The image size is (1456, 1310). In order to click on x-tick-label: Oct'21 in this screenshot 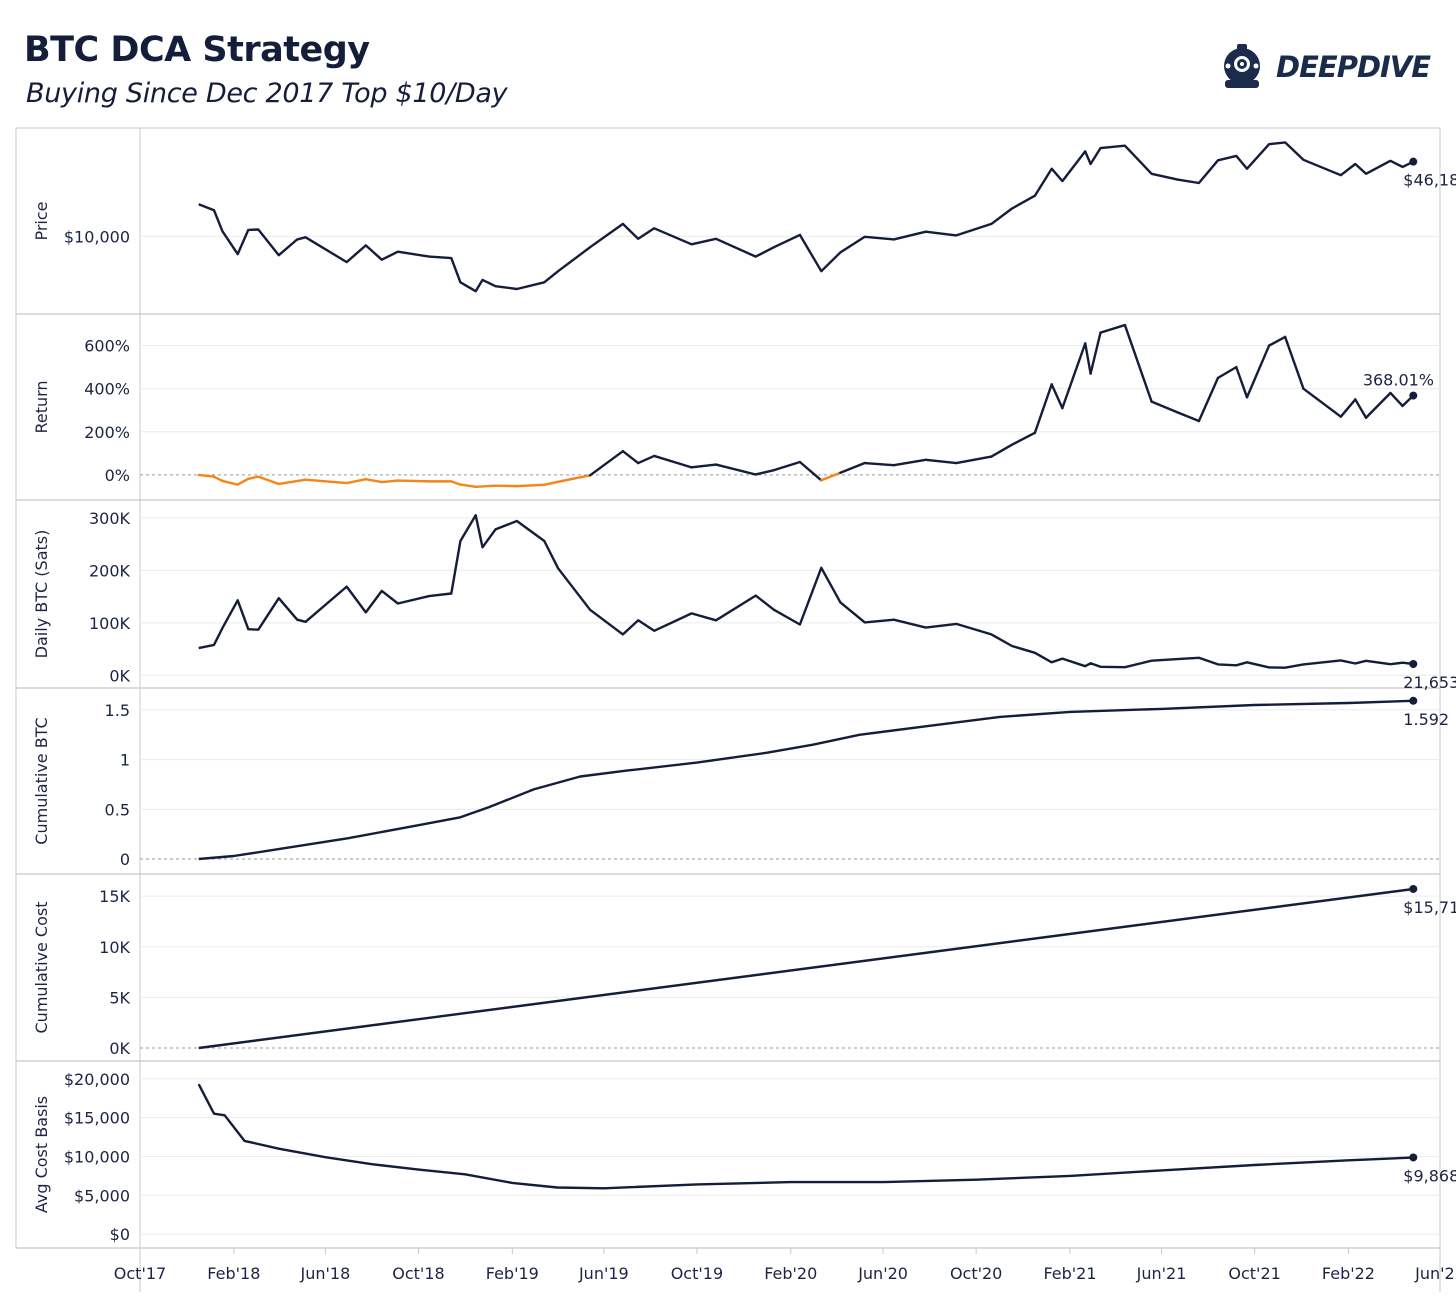, I will do `click(1254, 1273)`.